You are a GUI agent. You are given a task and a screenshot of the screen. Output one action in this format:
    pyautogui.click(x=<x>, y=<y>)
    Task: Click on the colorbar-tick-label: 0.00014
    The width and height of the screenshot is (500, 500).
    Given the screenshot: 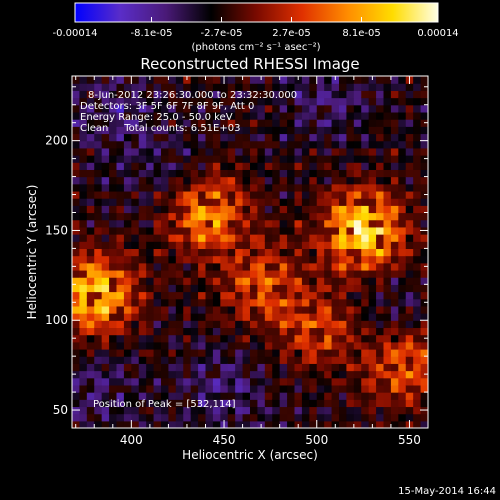 What is the action you would take?
    pyautogui.click(x=437, y=33)
    